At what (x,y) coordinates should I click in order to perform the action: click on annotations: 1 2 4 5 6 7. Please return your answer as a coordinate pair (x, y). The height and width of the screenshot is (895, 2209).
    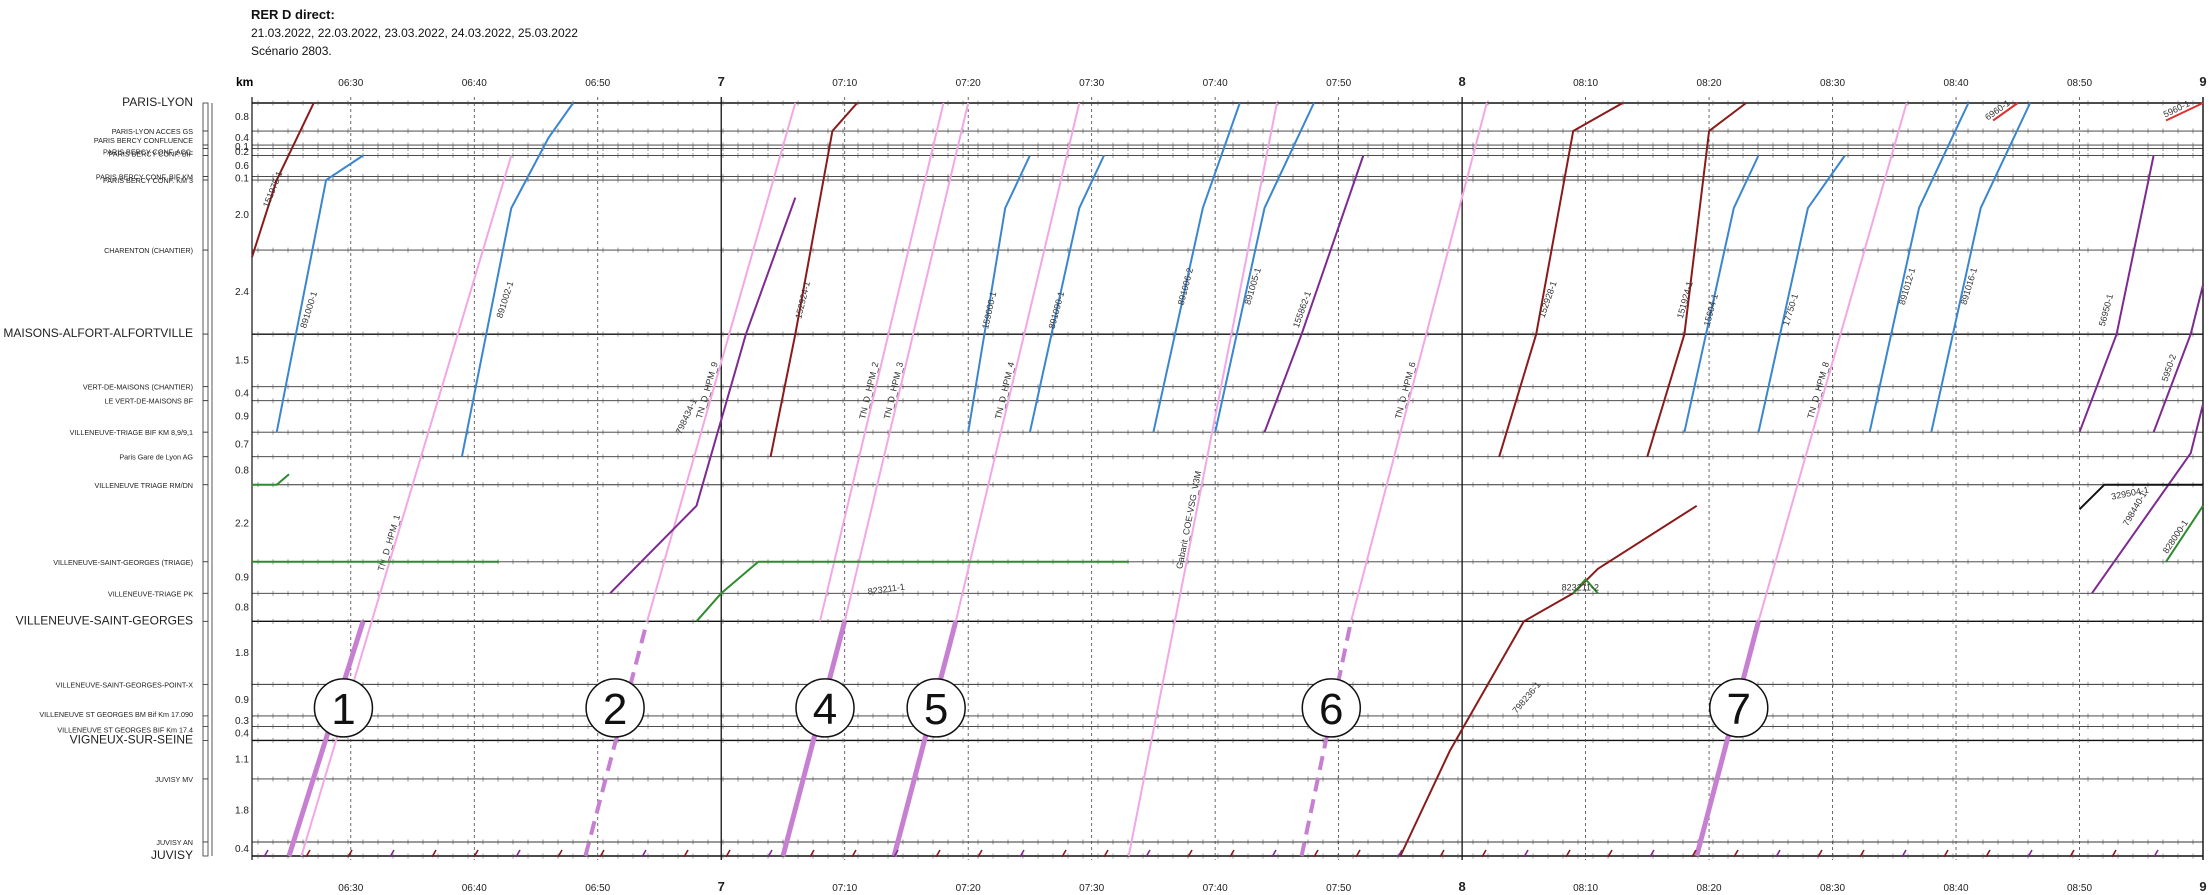
    Looking at the image, I should click on (1041, 708).